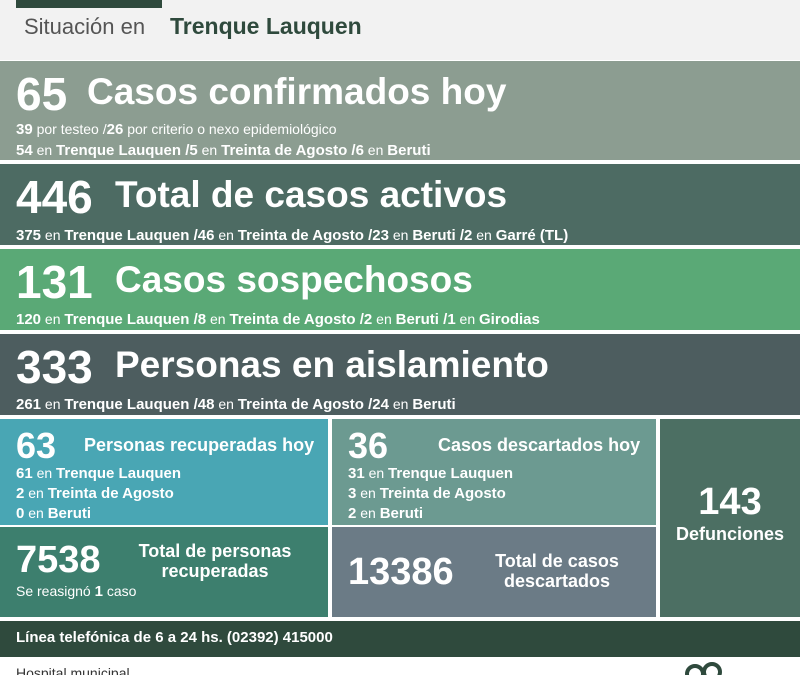  What do you see at coordinates (557, 581) in the screenshot?
I see `discarded-total-title-2: descartados` at bounding box center [557, 581].